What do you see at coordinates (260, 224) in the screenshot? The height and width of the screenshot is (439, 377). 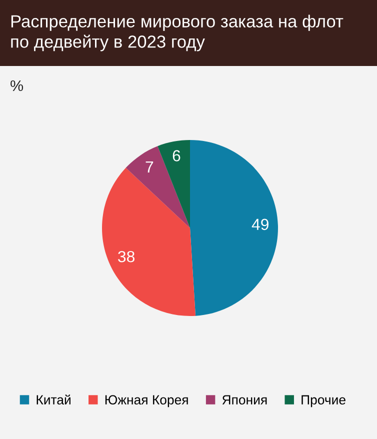 I see `data-label: 49` at bounding box center [260, 224].